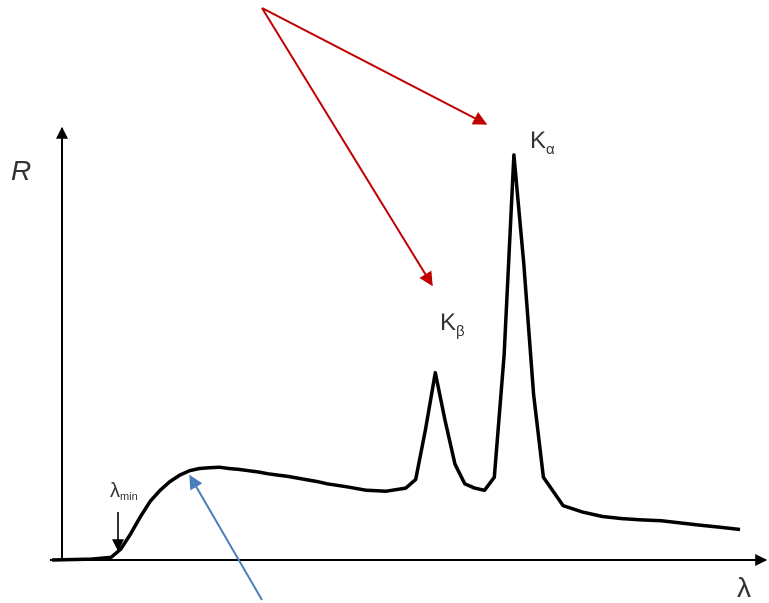 The width and height of the screenshot is (769, 603). I want to click on y-axis-label: R, so click(21, 170).